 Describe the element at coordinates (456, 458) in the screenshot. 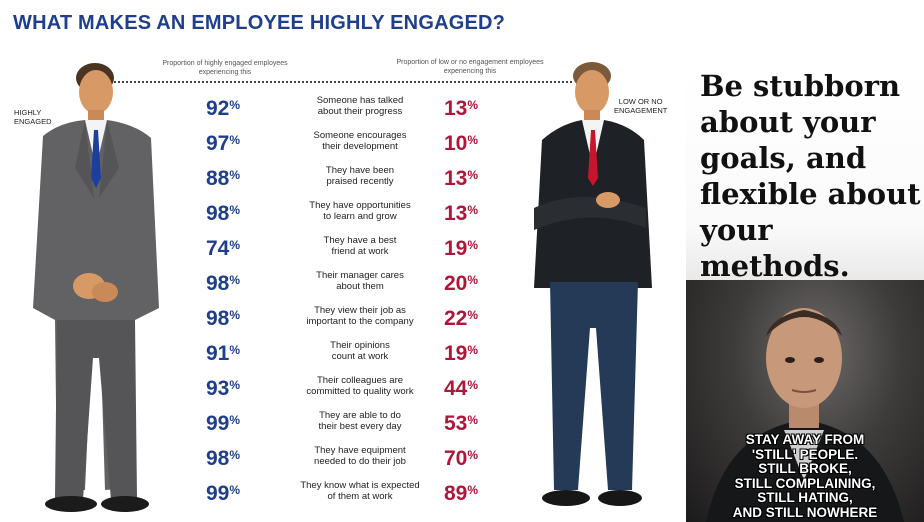

I see `low-value-number: 70` at that location.